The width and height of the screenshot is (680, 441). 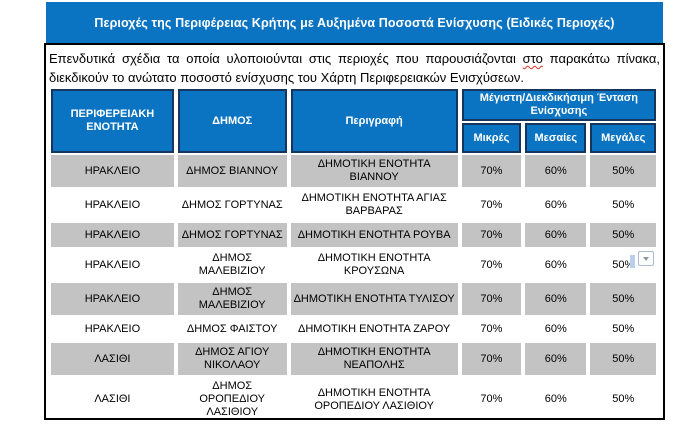 I want to click on cell-description: ΔΗΜΟΤΙΚΗ ΕΝΟΤΗΤΑ ΟΡΟΠΕΔΙΟΥ ΛΑΣΙΘΙΟΥ, so click(x=374, y=397).